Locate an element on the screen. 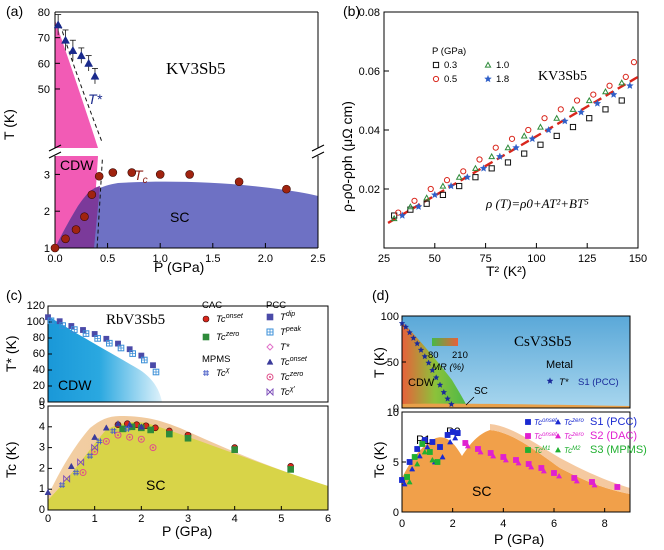  panel-a-sc-label: SC is located at coordinates (179, 217).